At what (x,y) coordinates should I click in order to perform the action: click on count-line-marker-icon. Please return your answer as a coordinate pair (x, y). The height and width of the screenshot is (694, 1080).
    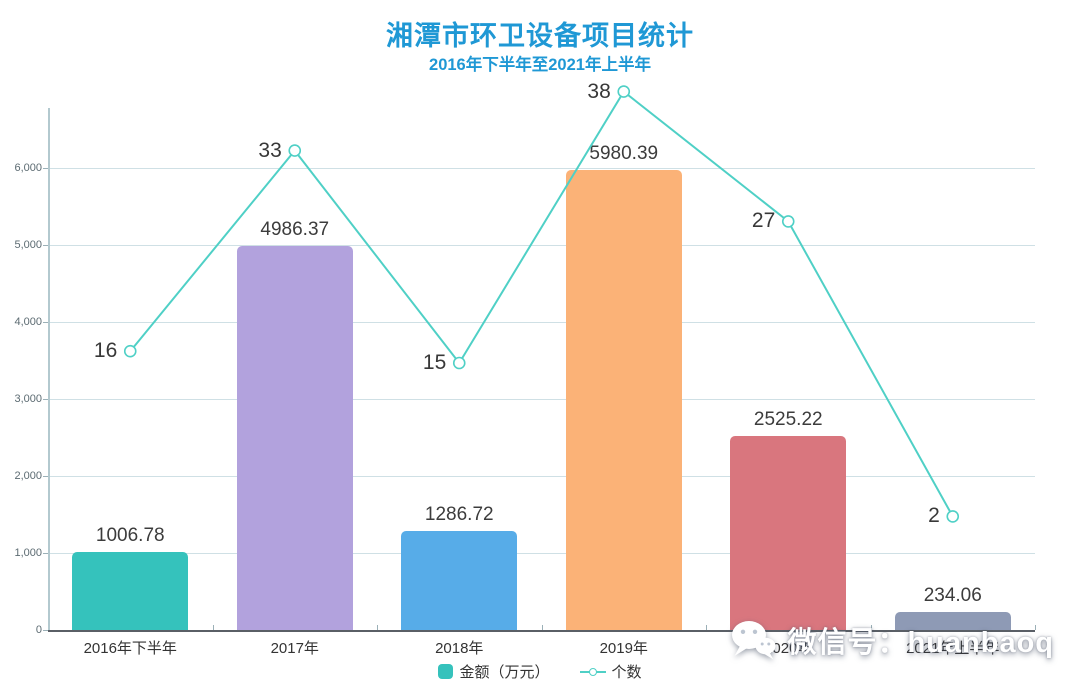
    Looking at the image, I should click on (592, 671).